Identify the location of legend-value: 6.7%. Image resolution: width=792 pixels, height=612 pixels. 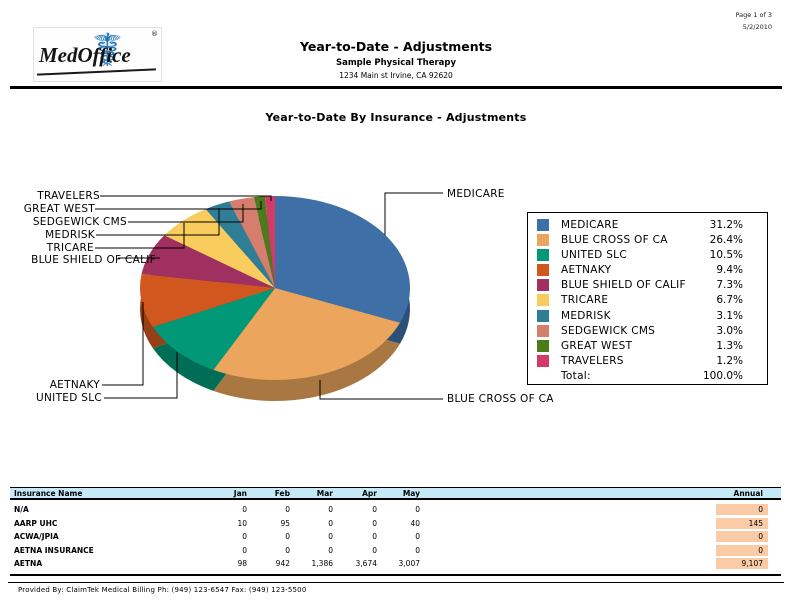
(729, 300).